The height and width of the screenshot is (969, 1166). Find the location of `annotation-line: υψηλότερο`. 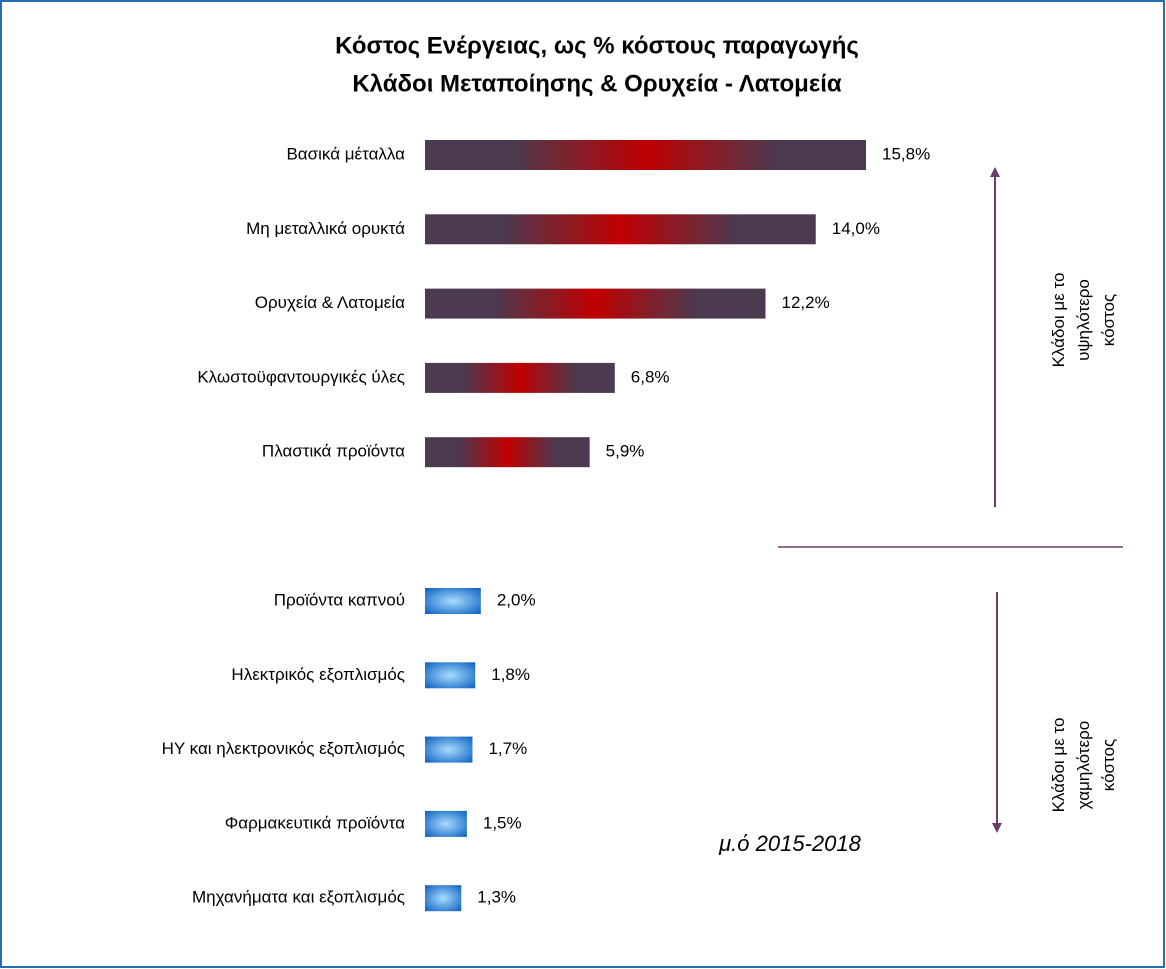

annotation-line: υψηλότερο is located at coordinates (1083, 320).